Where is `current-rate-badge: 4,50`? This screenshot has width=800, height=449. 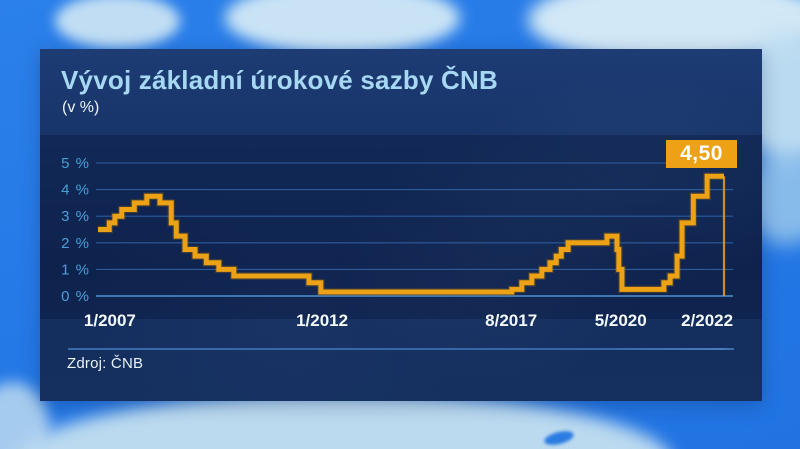
current-rate-badge: 4,50 is located at coordinates (701, 154).